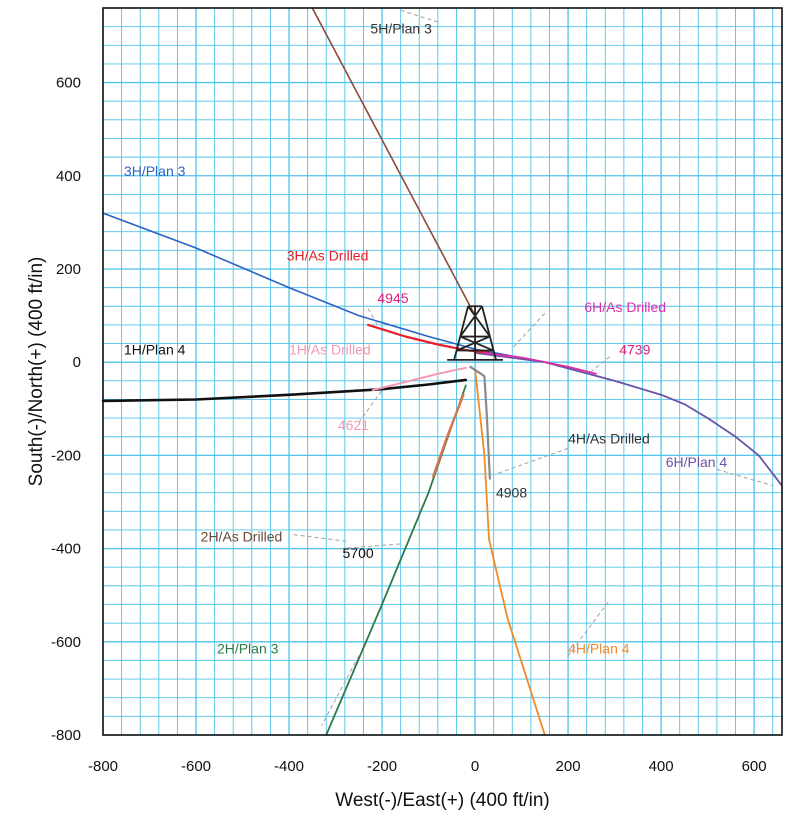  Describe the element at coordinates (242, 537) in the screenshot. I see `annotation-label: 2H/As Drilled` at that location.